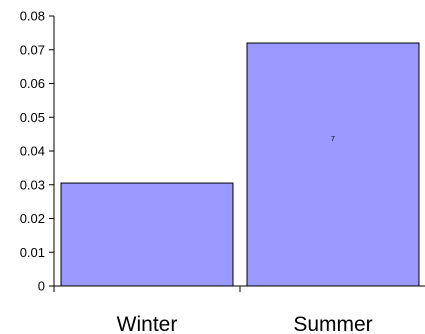  What do you see at coordinates (147, 323) in the screenshot?
I see `x-tick-label-winter: Winter` at bounding box center [147, 323].